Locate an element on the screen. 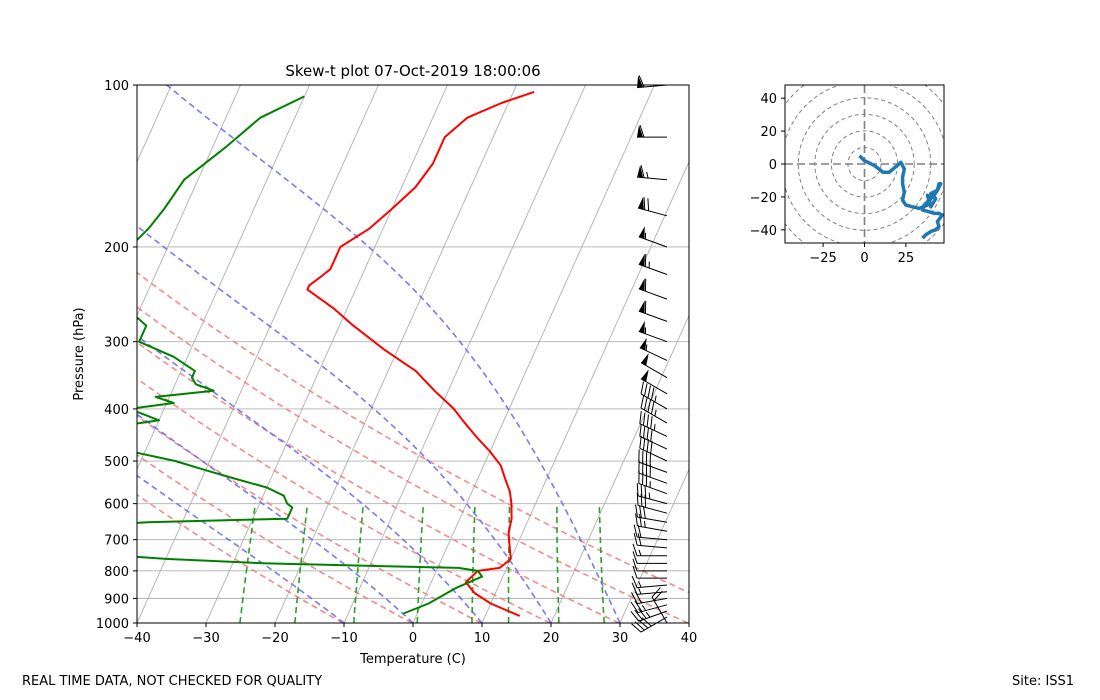 This screenshot has width=1100, height=700. x-tick-label: −40 is located at coordinates (136, 638).